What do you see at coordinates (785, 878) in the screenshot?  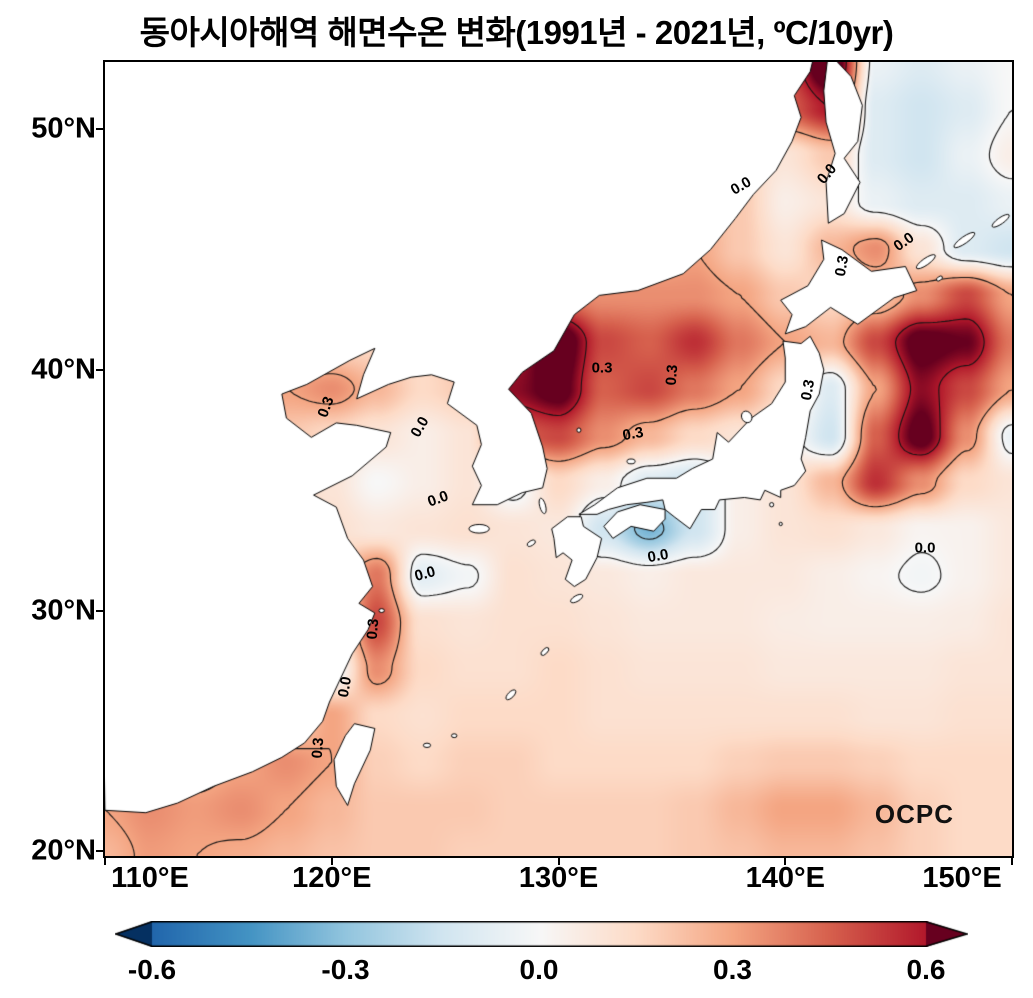 I see `x-axis-tick-label: 140°E` at bounding box center [785, 878].